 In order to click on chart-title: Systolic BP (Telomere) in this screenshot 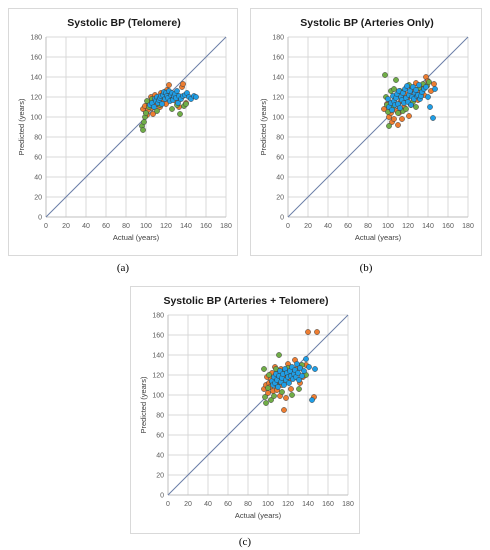, I will do `click(123, 23)`.